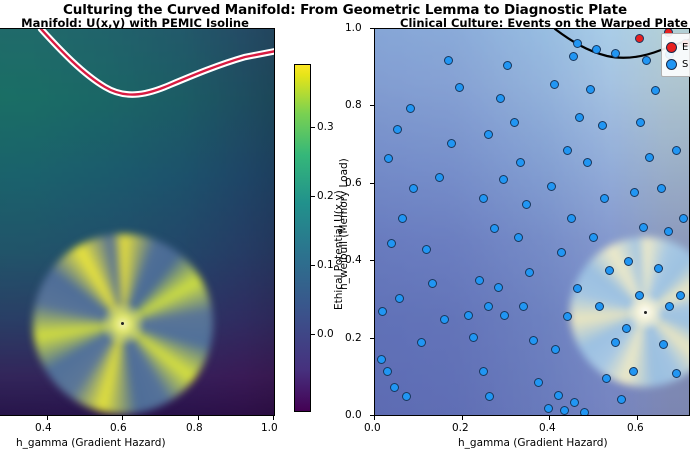 This screenshot has width=690, height=460. What do you see at coordinates (194, 428) in the screenshot?
I see `left-xtick-label-2: 0.8` at bounding box center [194, 428].